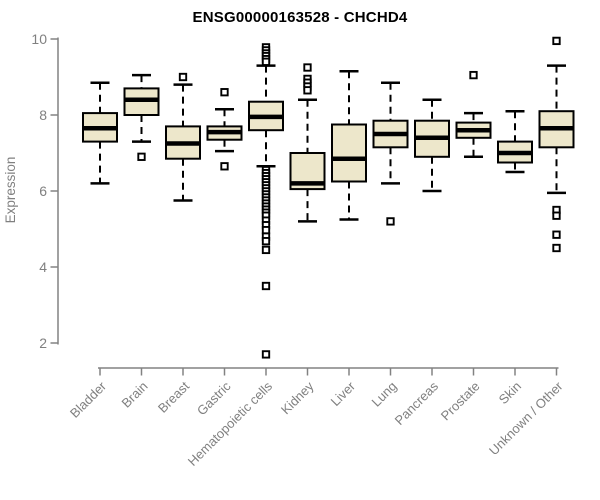  Describe the element at coordinates (460, 401) in the screenshot. I see `x-tick-label: Prostate` at that location.